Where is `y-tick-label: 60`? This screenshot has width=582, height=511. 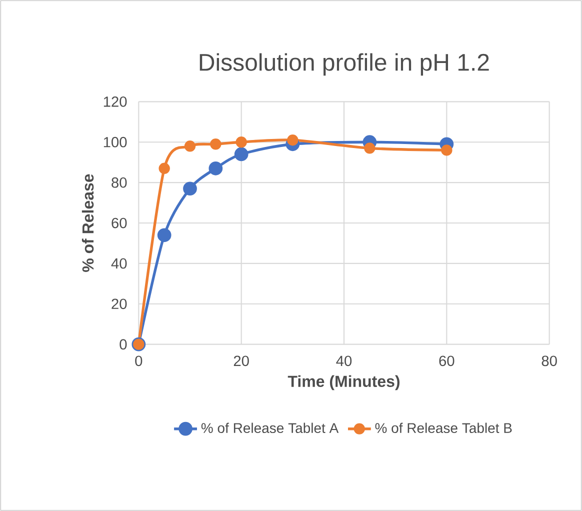 y-tick-label: 60 is located at coordinates (119, 223).